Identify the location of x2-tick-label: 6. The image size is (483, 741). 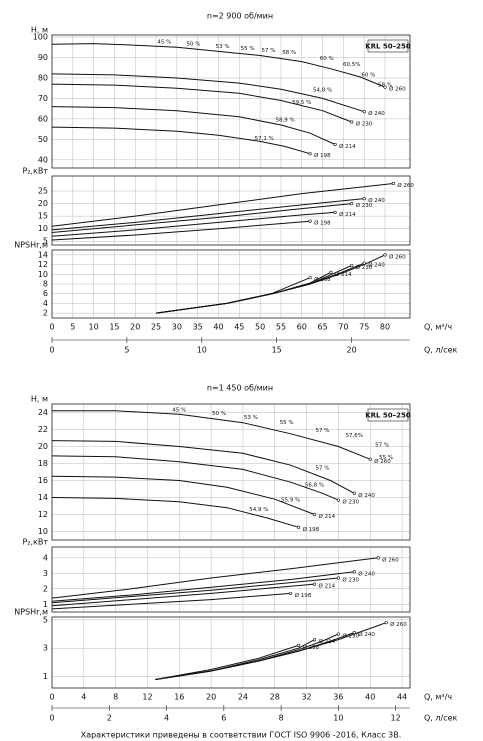
(223, 718).